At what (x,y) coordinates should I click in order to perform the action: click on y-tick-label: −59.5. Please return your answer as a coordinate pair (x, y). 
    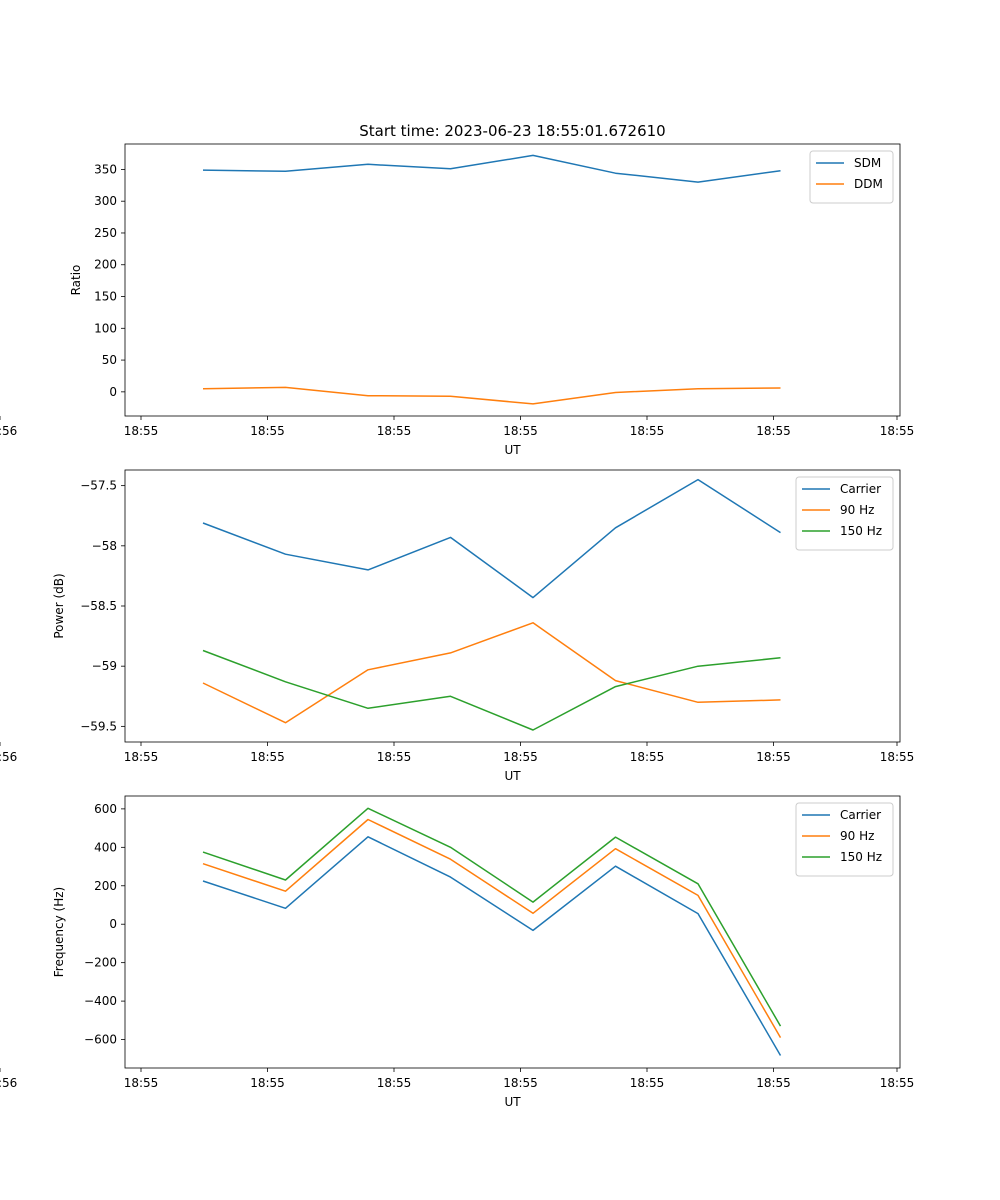
    Looking at the image, I should click on (98, 726).